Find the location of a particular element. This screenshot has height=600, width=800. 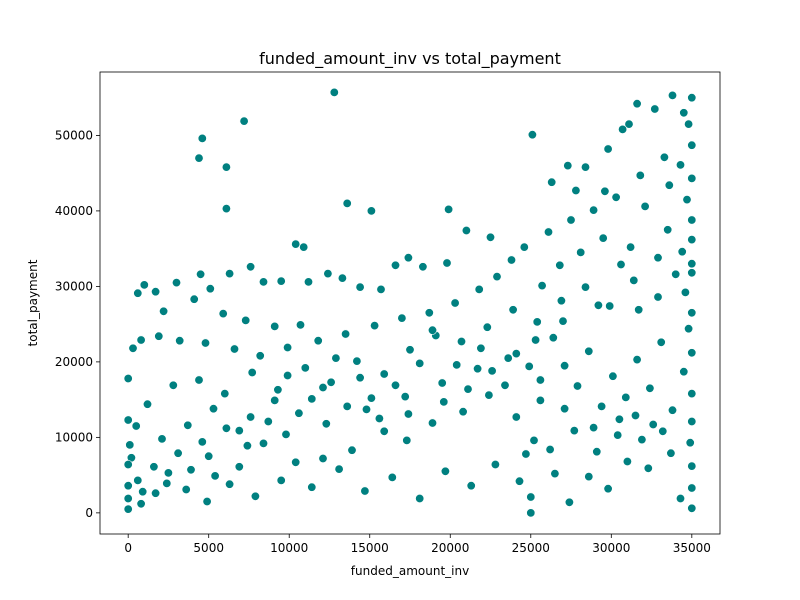

y-tick-label: 10000 is located at coordinates (74, 437).